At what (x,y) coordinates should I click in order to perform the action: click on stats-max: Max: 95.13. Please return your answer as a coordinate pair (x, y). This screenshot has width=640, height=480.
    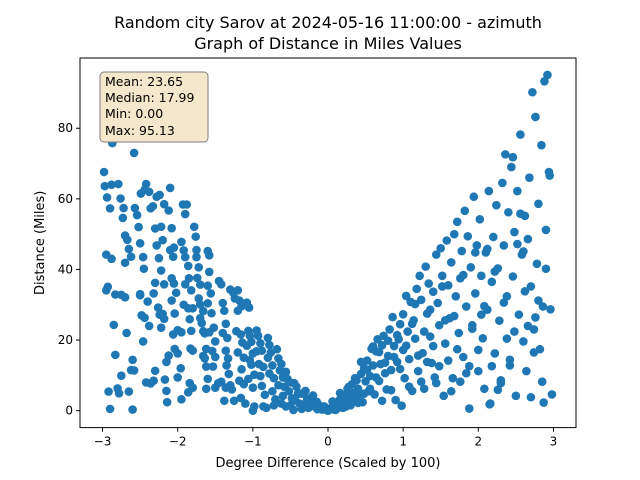
    Looking at the image, I should click on (140, 130).